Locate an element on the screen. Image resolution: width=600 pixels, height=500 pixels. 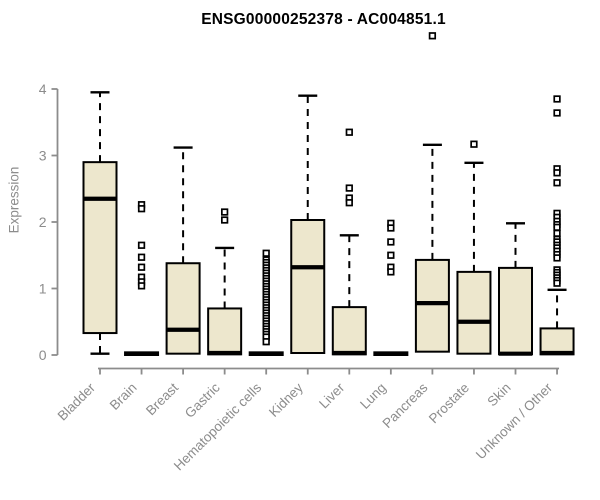
box-group-skin is located at coordinates (515, 289).